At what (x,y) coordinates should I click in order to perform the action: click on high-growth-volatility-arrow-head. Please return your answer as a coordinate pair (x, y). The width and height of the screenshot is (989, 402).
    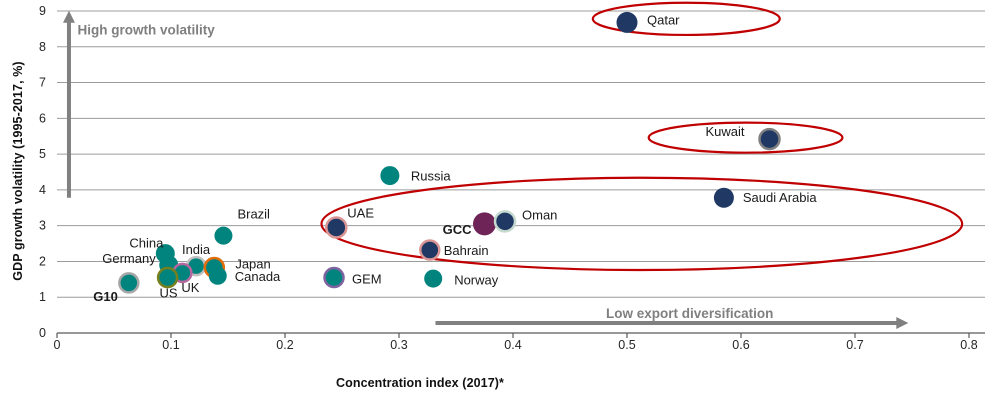
    Looking at the image, I should click on (68, 16).